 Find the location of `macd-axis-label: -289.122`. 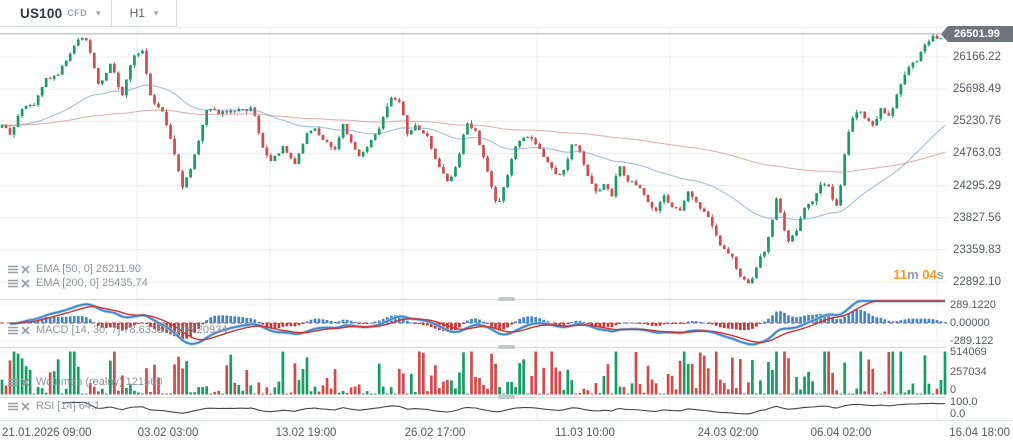

macd-axis-label: -289.122 is located at coordinates (972, 341).